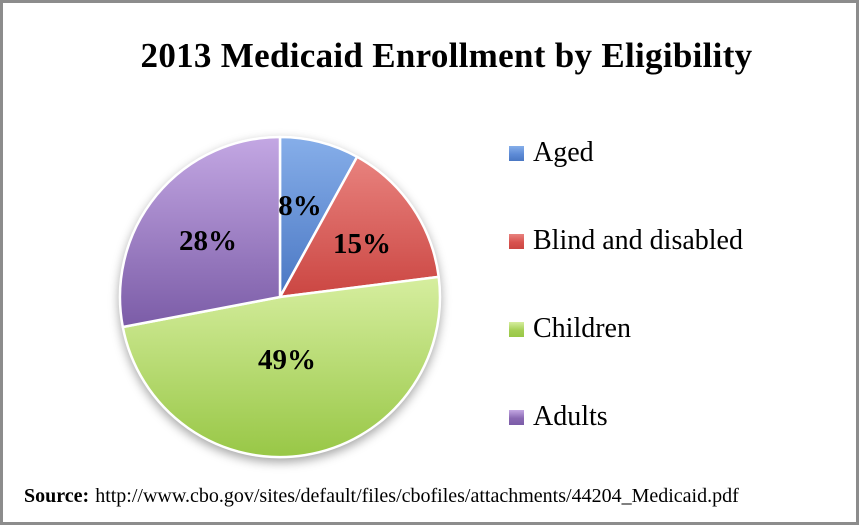  Describe the element at coordinates (626, 417) in the screenshot. I see `legend-item-adults: Adults` at that location.